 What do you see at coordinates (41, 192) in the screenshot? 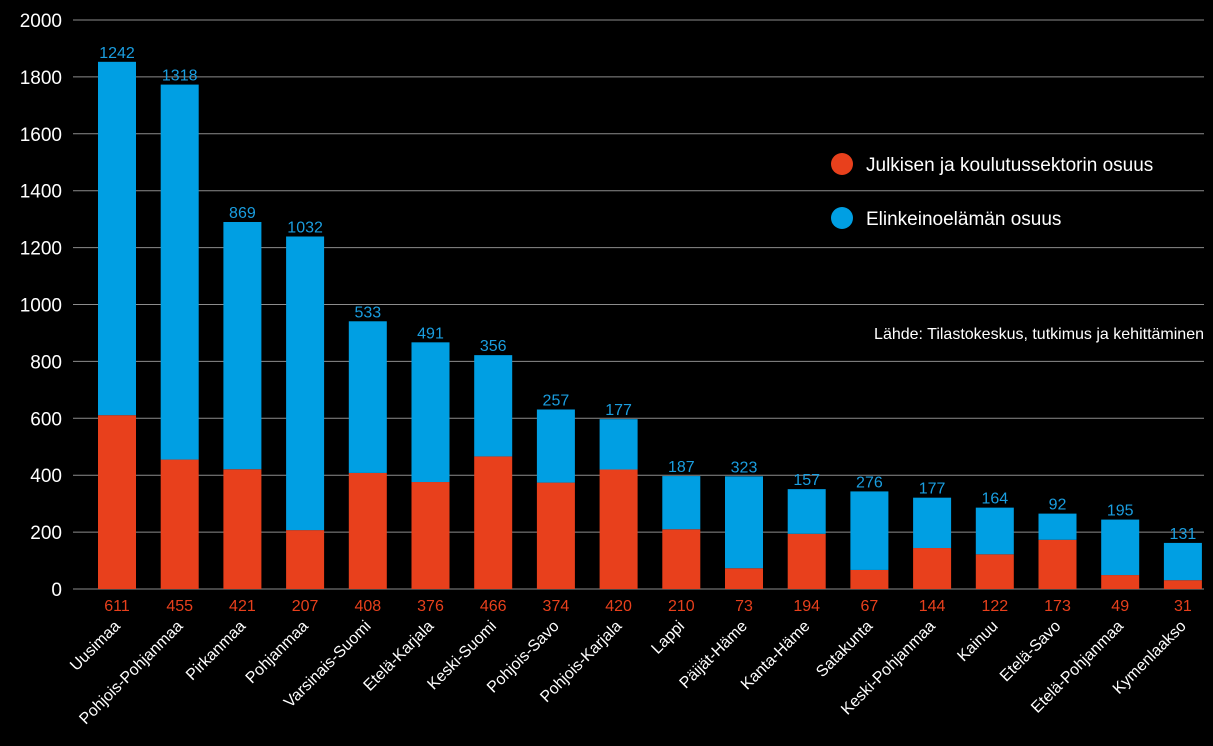
I see `y-tick-label: 1400` at bounding box center [41, 192].